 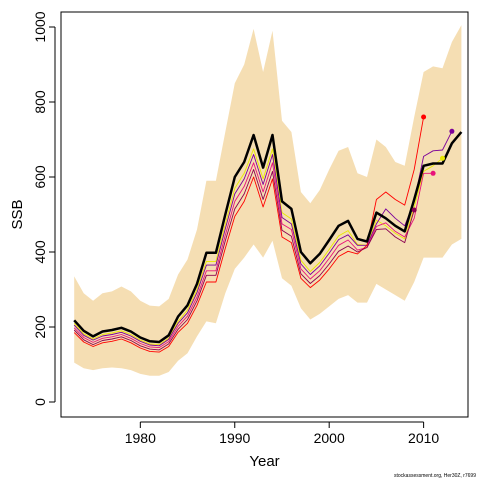 I want to click on y-tick-label: 200, so click(x=40, y=327).